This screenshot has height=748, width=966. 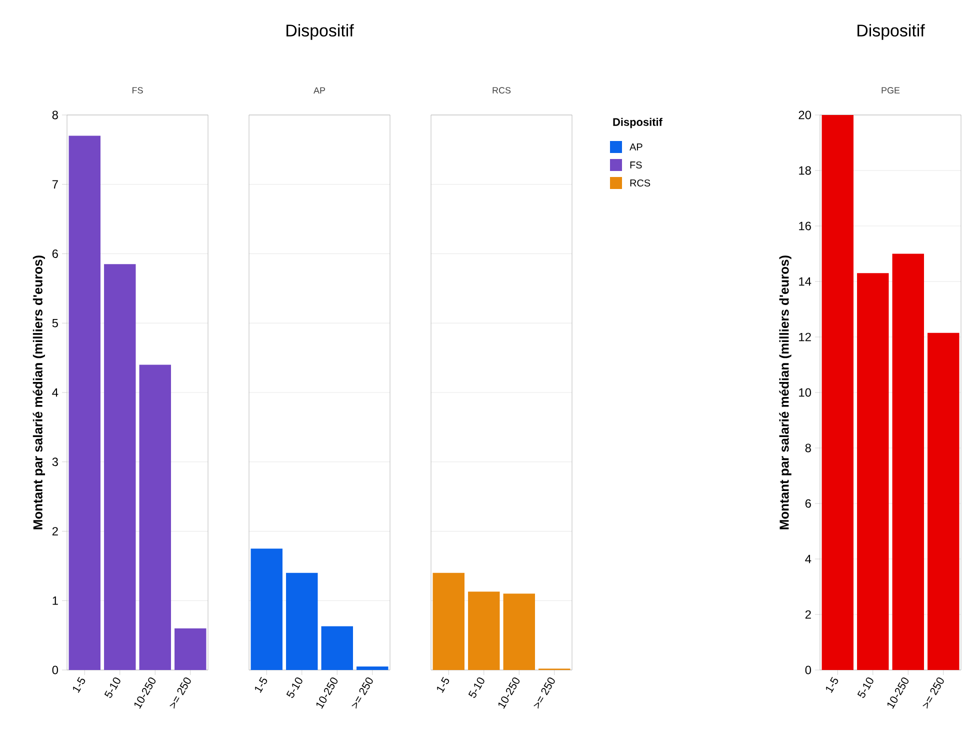 I want to click on y-tick-label: 1, so click(x=55, y=600).